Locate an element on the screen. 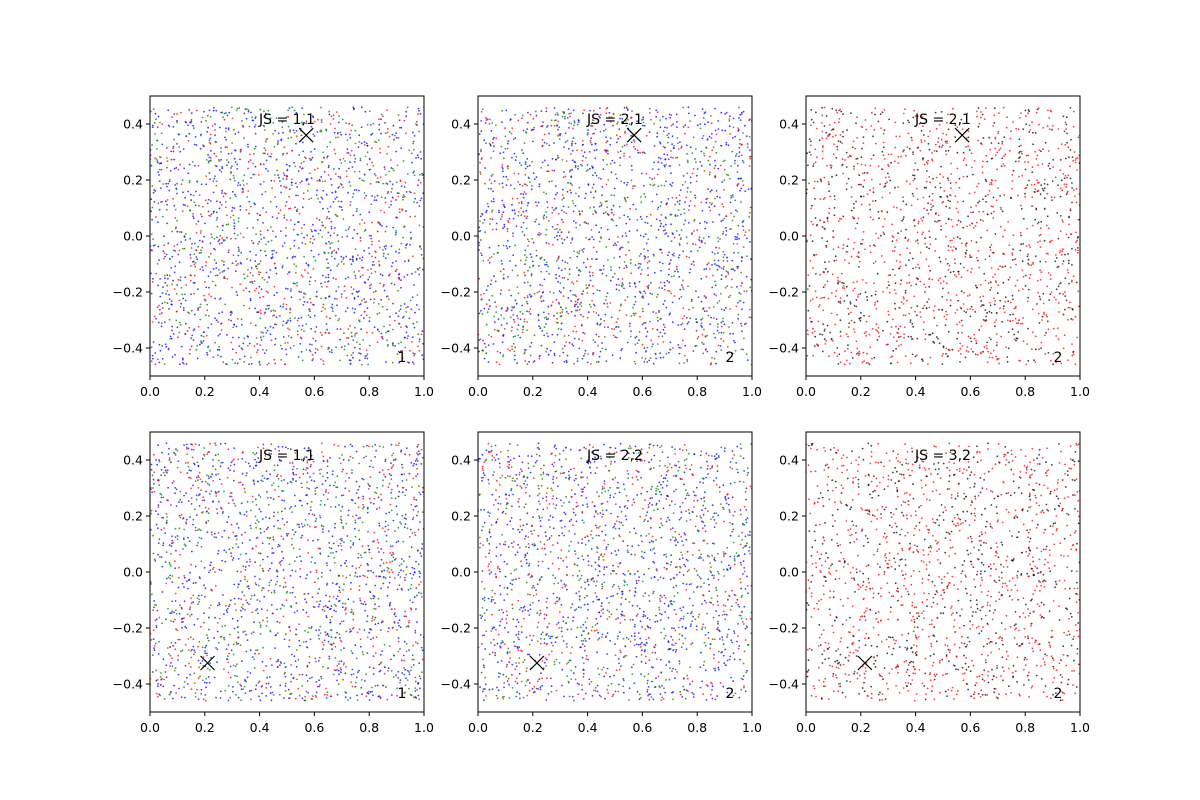 The width and height of the screenshot is (1200, 800). y-tick-label: 0.4 is located at coordinates (133, 124).